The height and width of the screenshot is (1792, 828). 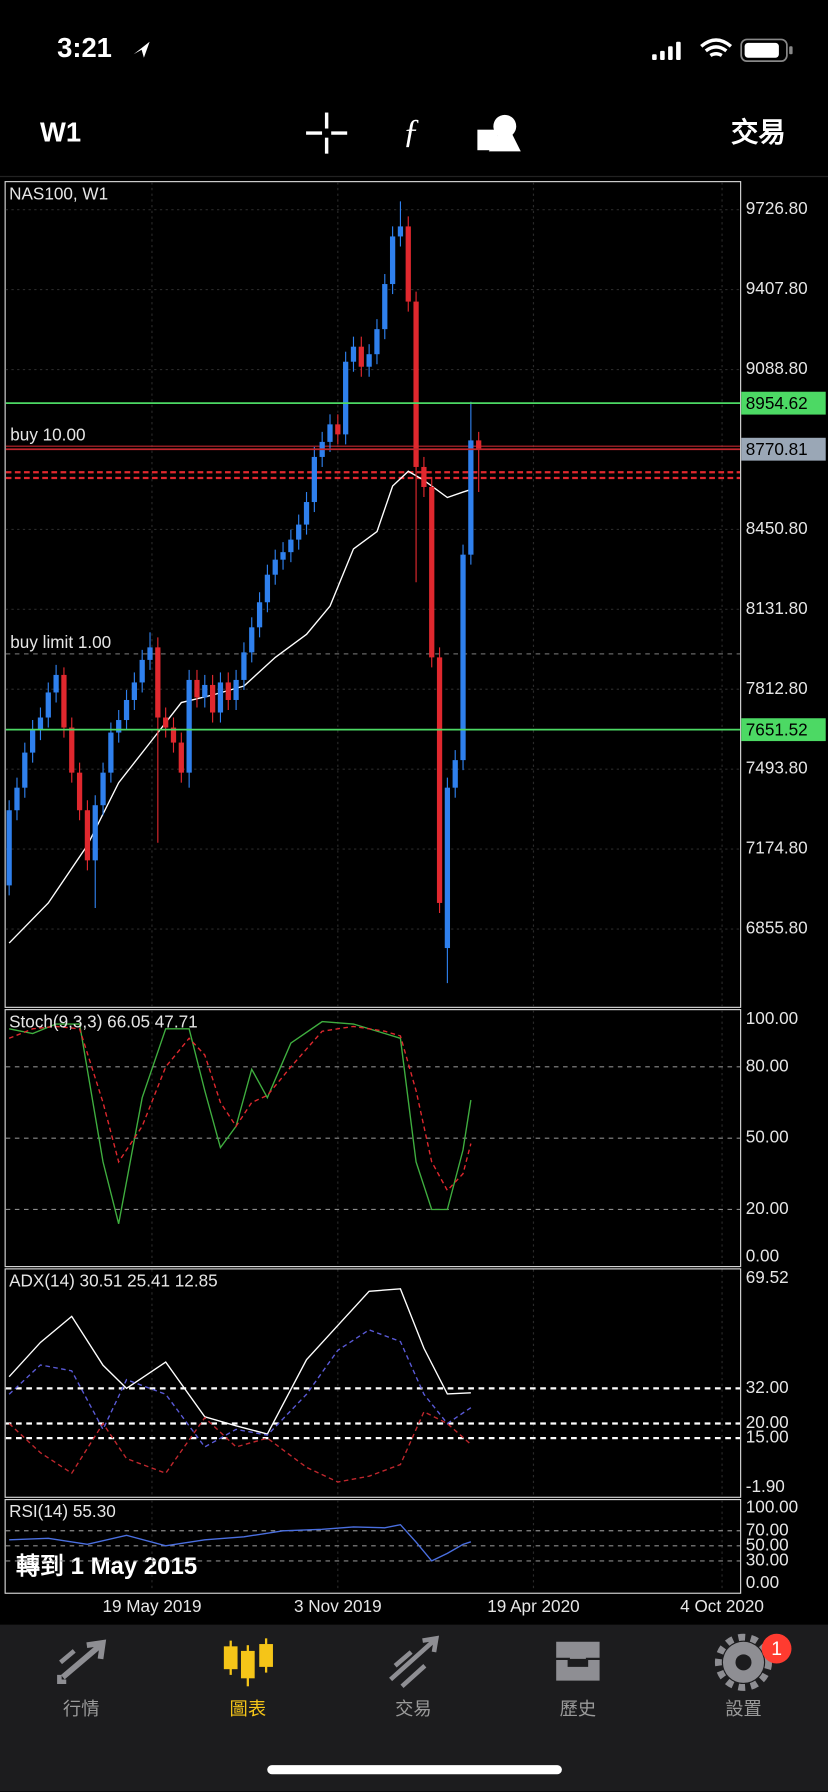 What do you see at coordinates (767, 1387) in the screenshot?
I see `y-tick-label: 32.00` at bounding box center [767, 1387].